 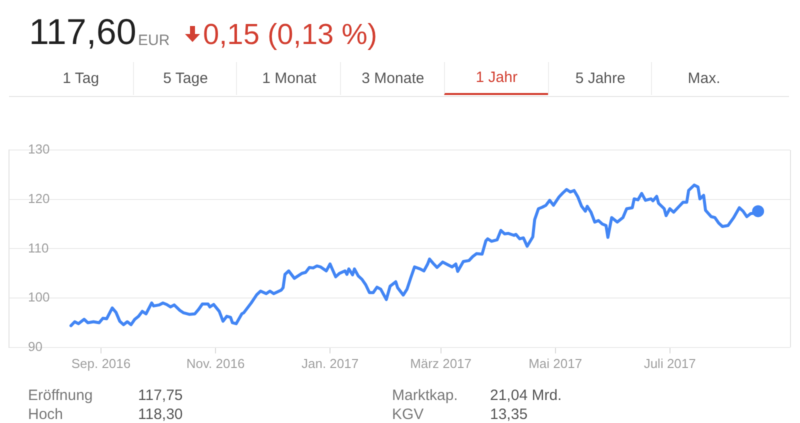 What do you see at coordinates (526, 395) in the screenshot?
I see `text: 21,04 Mrd.` at bounding box center [526, 395].